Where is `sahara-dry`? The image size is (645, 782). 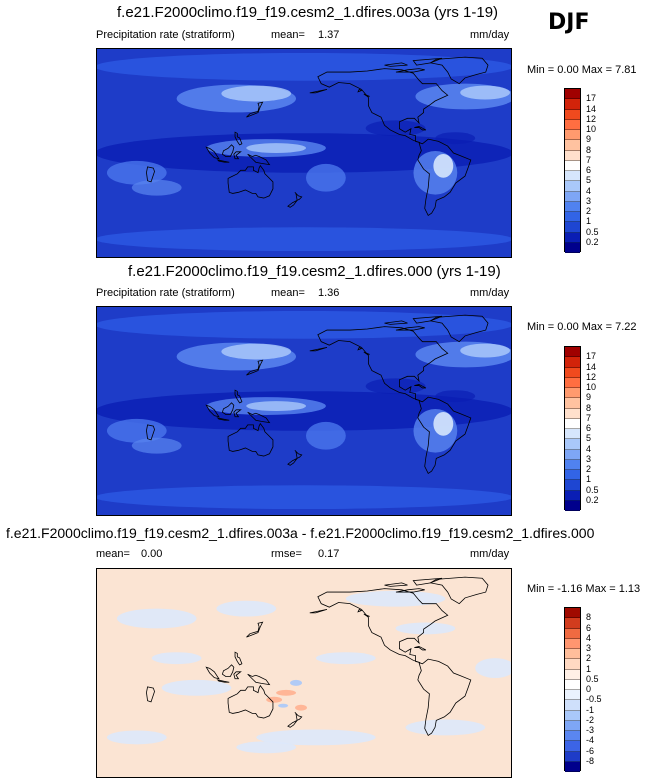
sahara-dry is located at coordinates (395, 128).